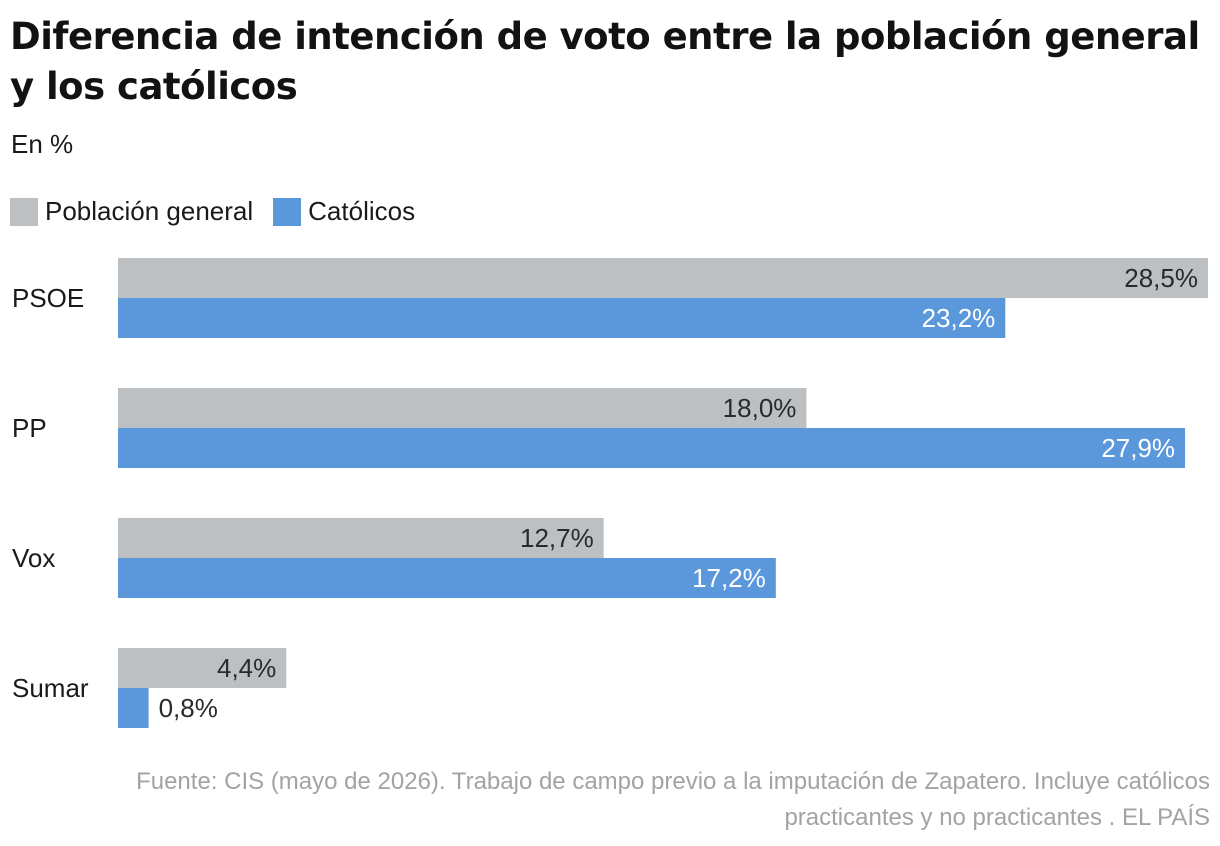 The image size is (1220, 846). What do you see at coordinates (149, 211) in the screenshot?
I see `legend-label-general: Población general` at bounding box center [149, 211].